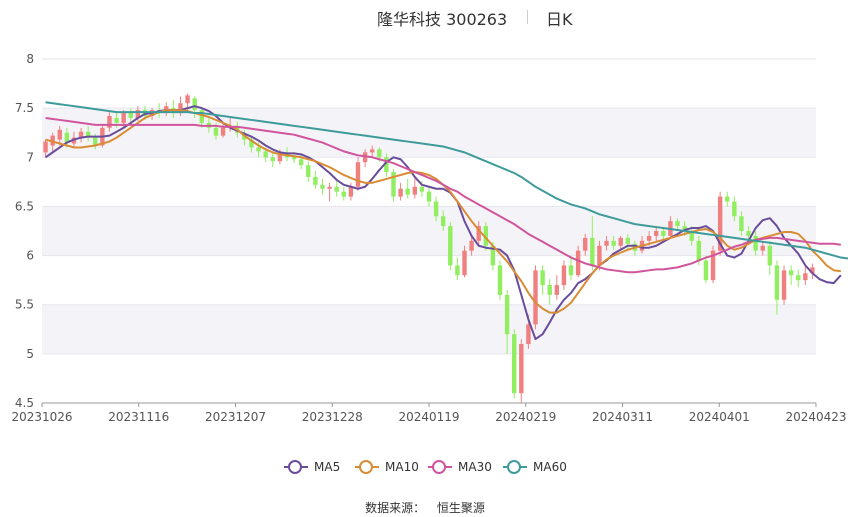 The width and height of the screenshot is (850, 517). I want to click on x-tick-label: 20240219, so click(525, 417).